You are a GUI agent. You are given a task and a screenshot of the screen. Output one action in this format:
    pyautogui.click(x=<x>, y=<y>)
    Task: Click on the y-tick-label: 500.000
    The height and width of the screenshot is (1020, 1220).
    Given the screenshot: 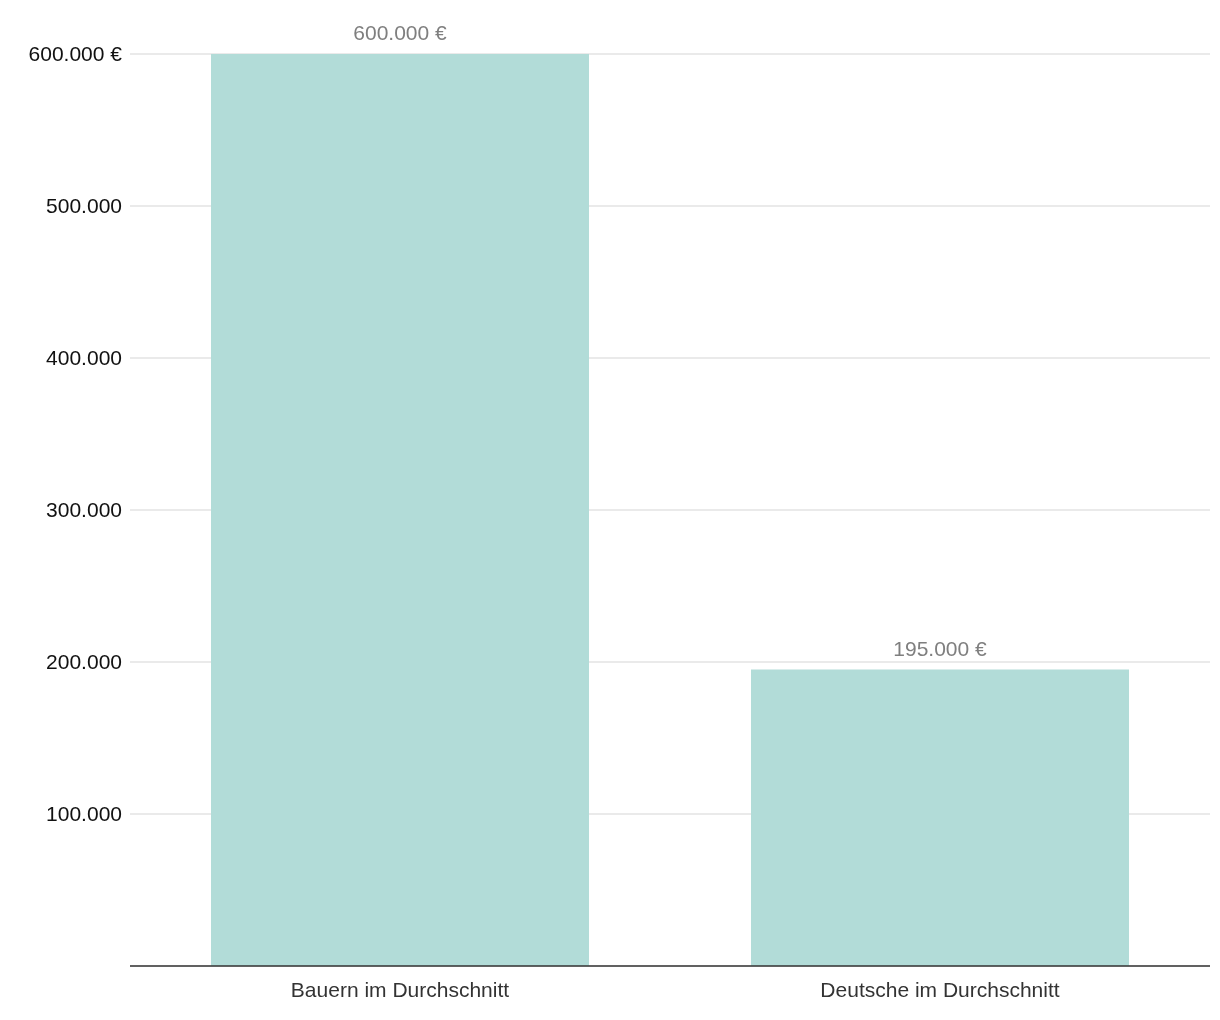 What is the action you would take?
    pyautogui.click(x=84, y=206)
    